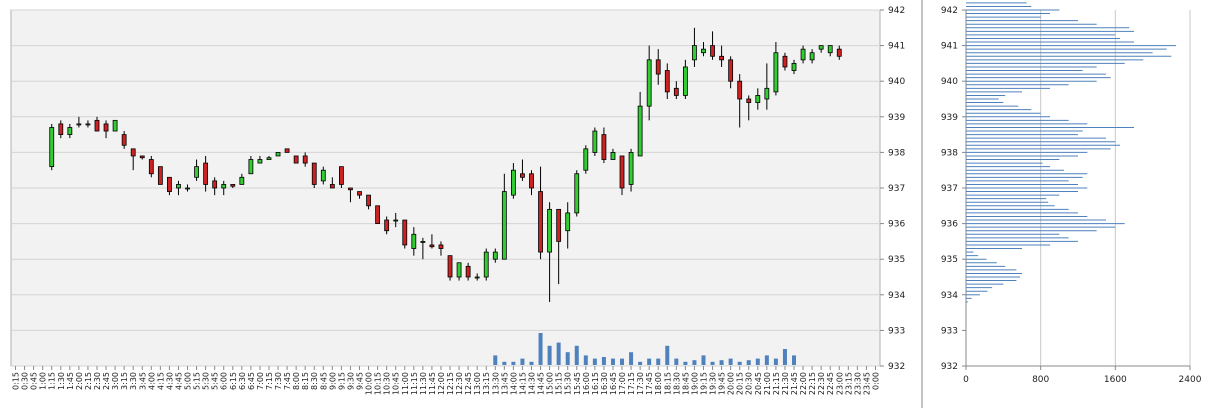 This screenshot has width=1212, height=412. What do you see at coordinates (896, 153) in the screenshot?
I see `y-tick-label: 938` at bounding box center [896, 153].